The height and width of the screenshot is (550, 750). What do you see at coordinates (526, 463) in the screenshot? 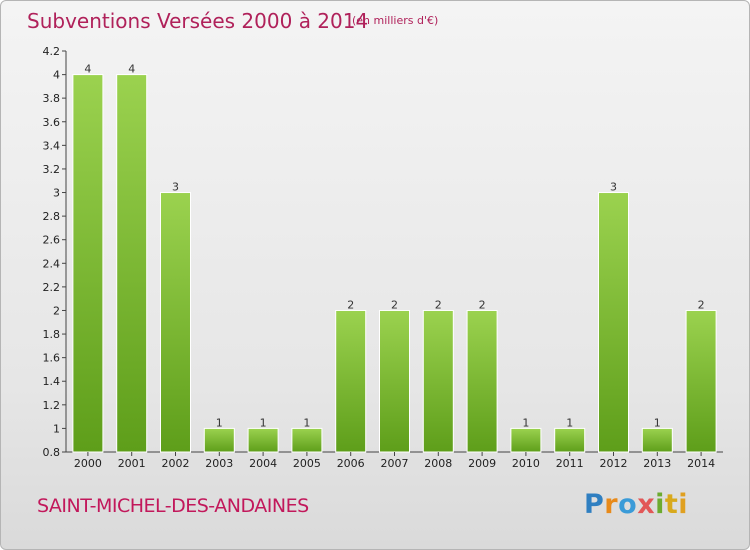
I see `x-tick-label: 2010` at bounding box center [526, 463].